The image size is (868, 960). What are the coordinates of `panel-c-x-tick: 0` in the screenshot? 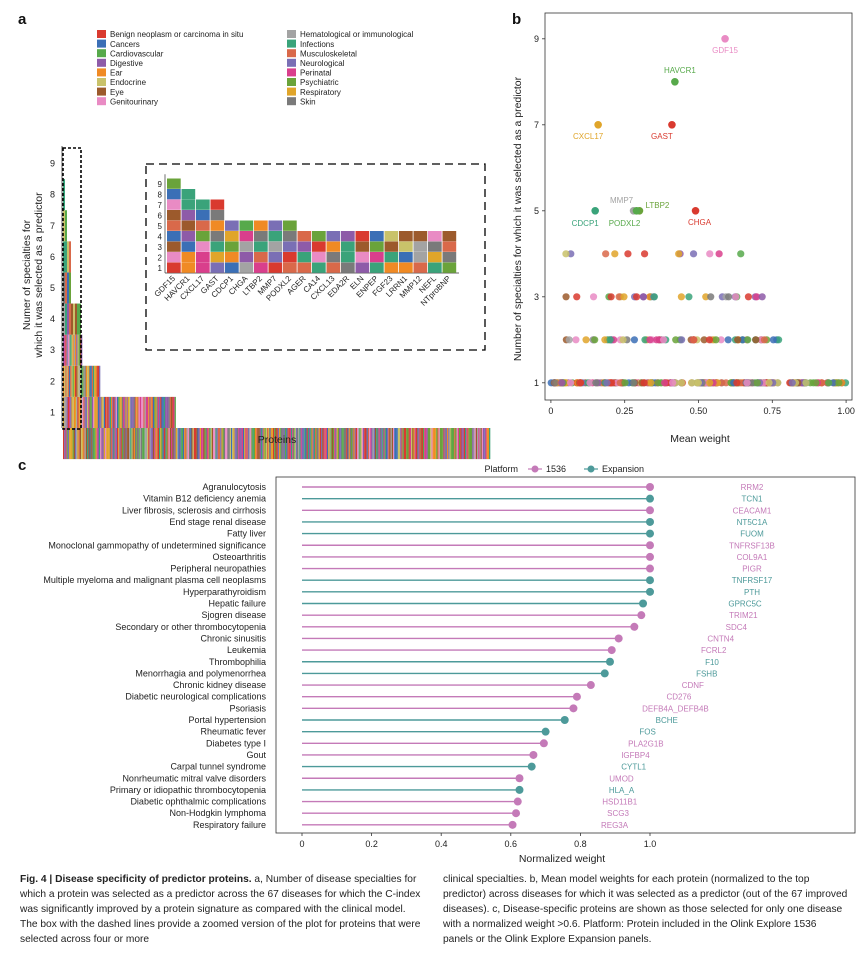 It's located at (301, 844).